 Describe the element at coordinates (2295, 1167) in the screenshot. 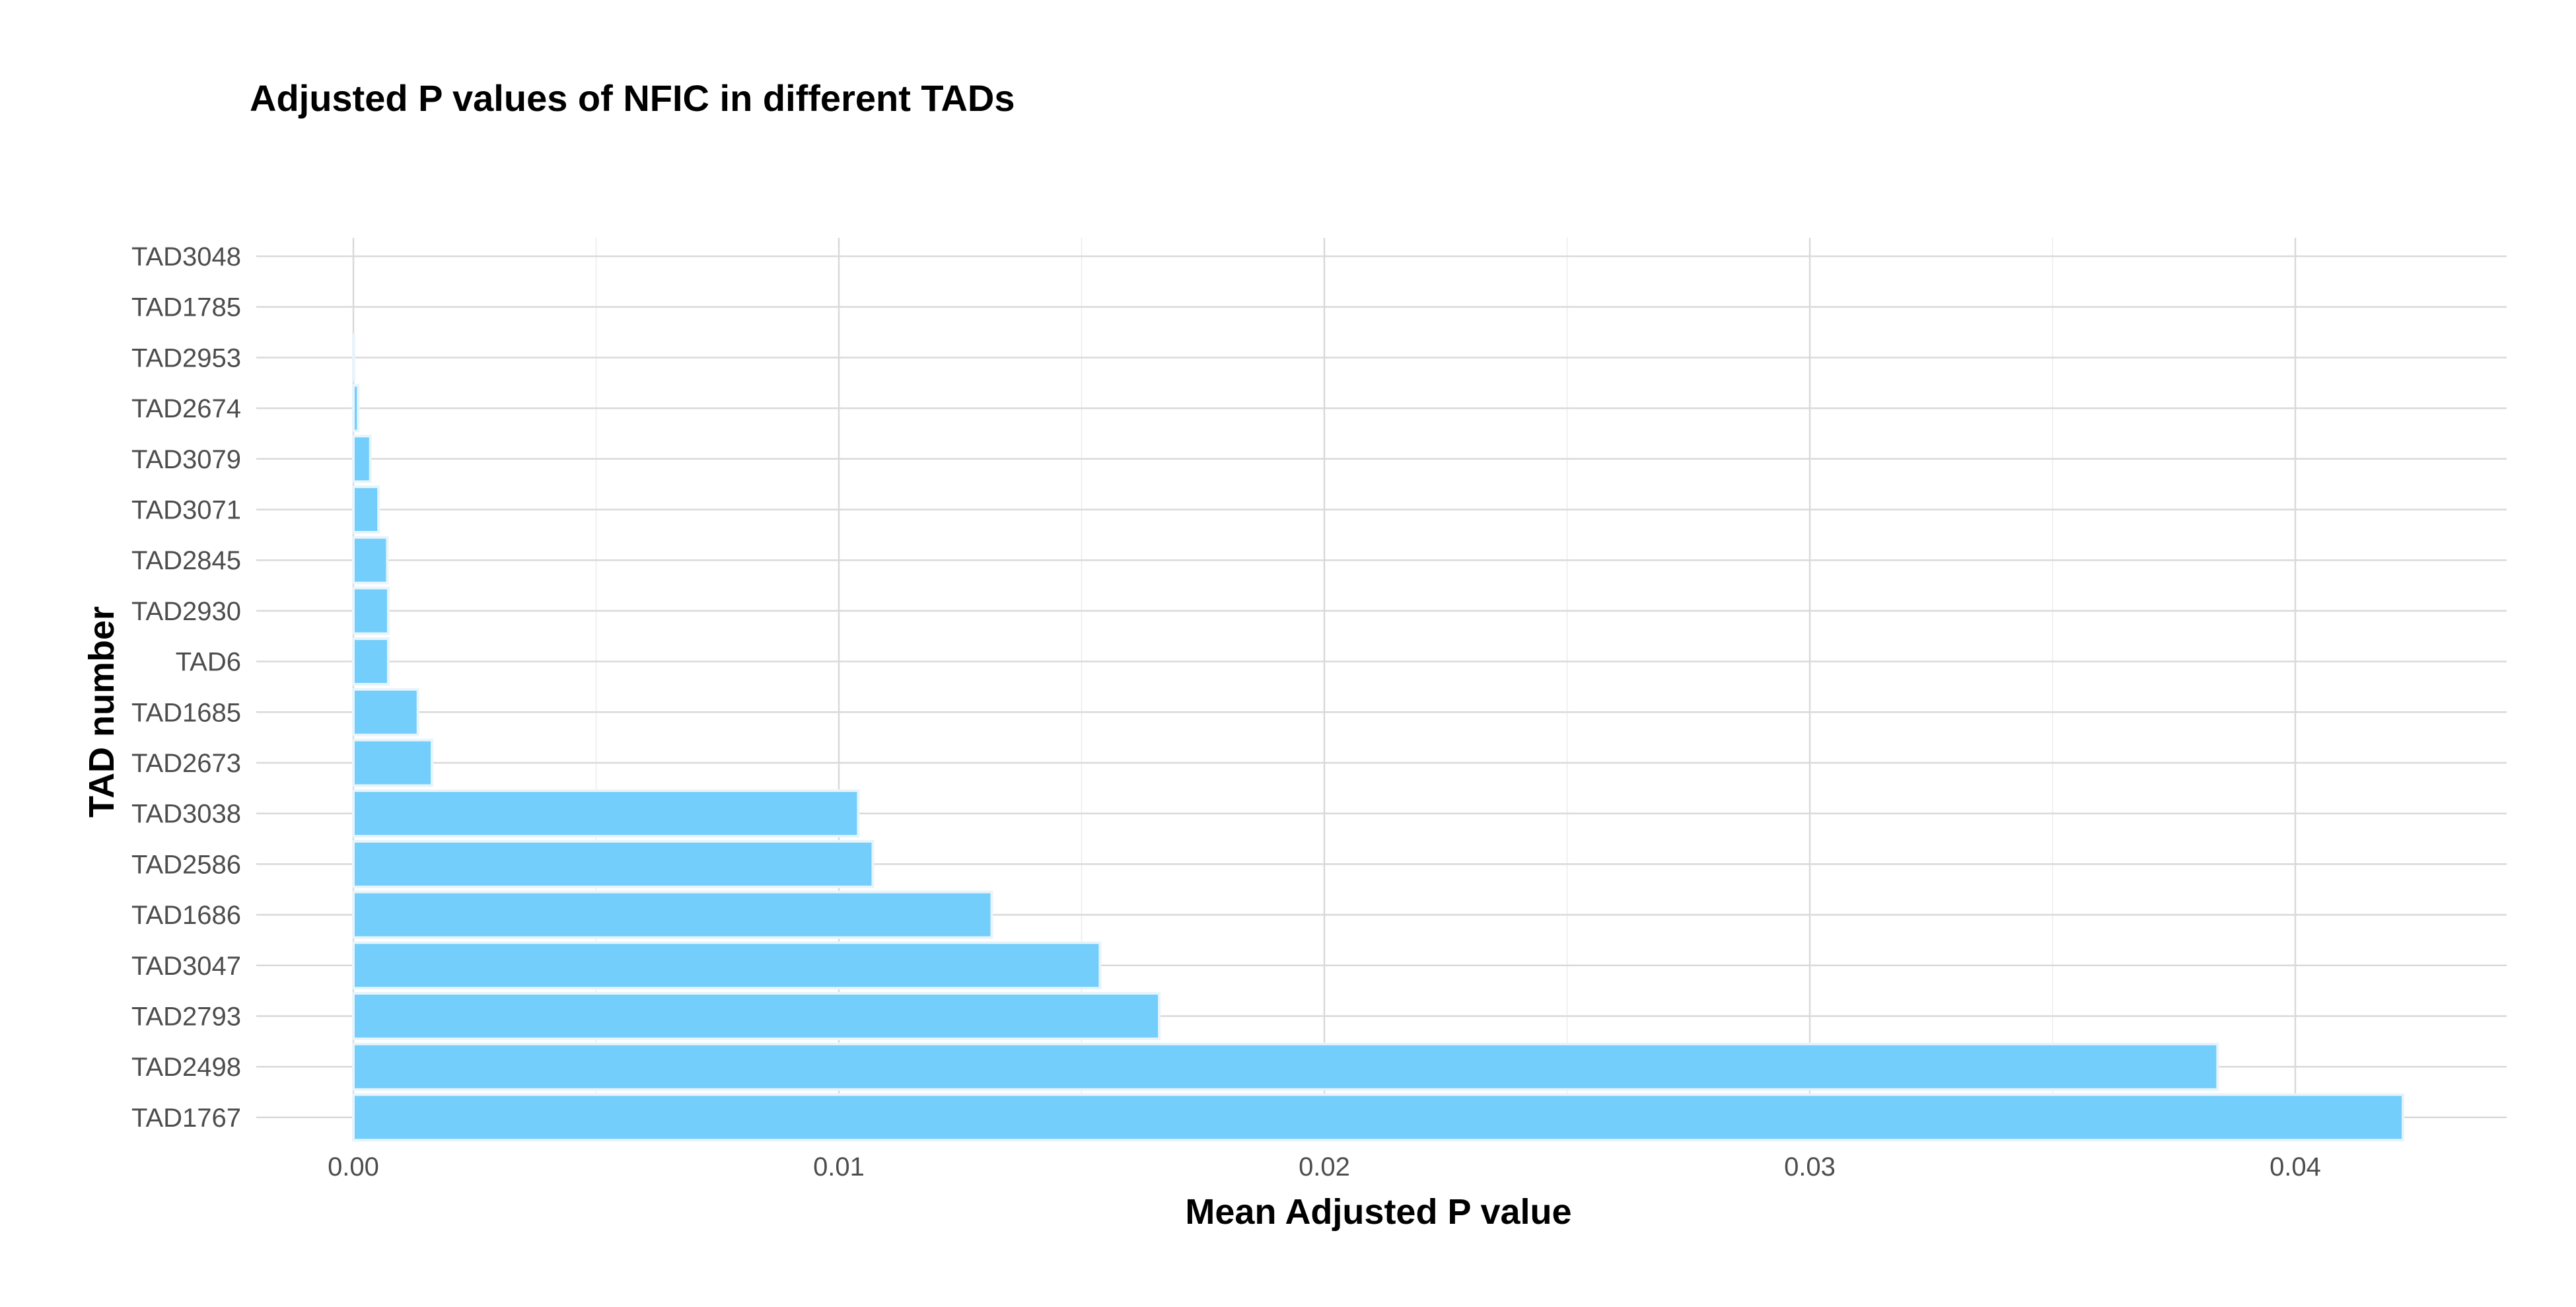

I see `x-tick-label: 0.04` at that location.